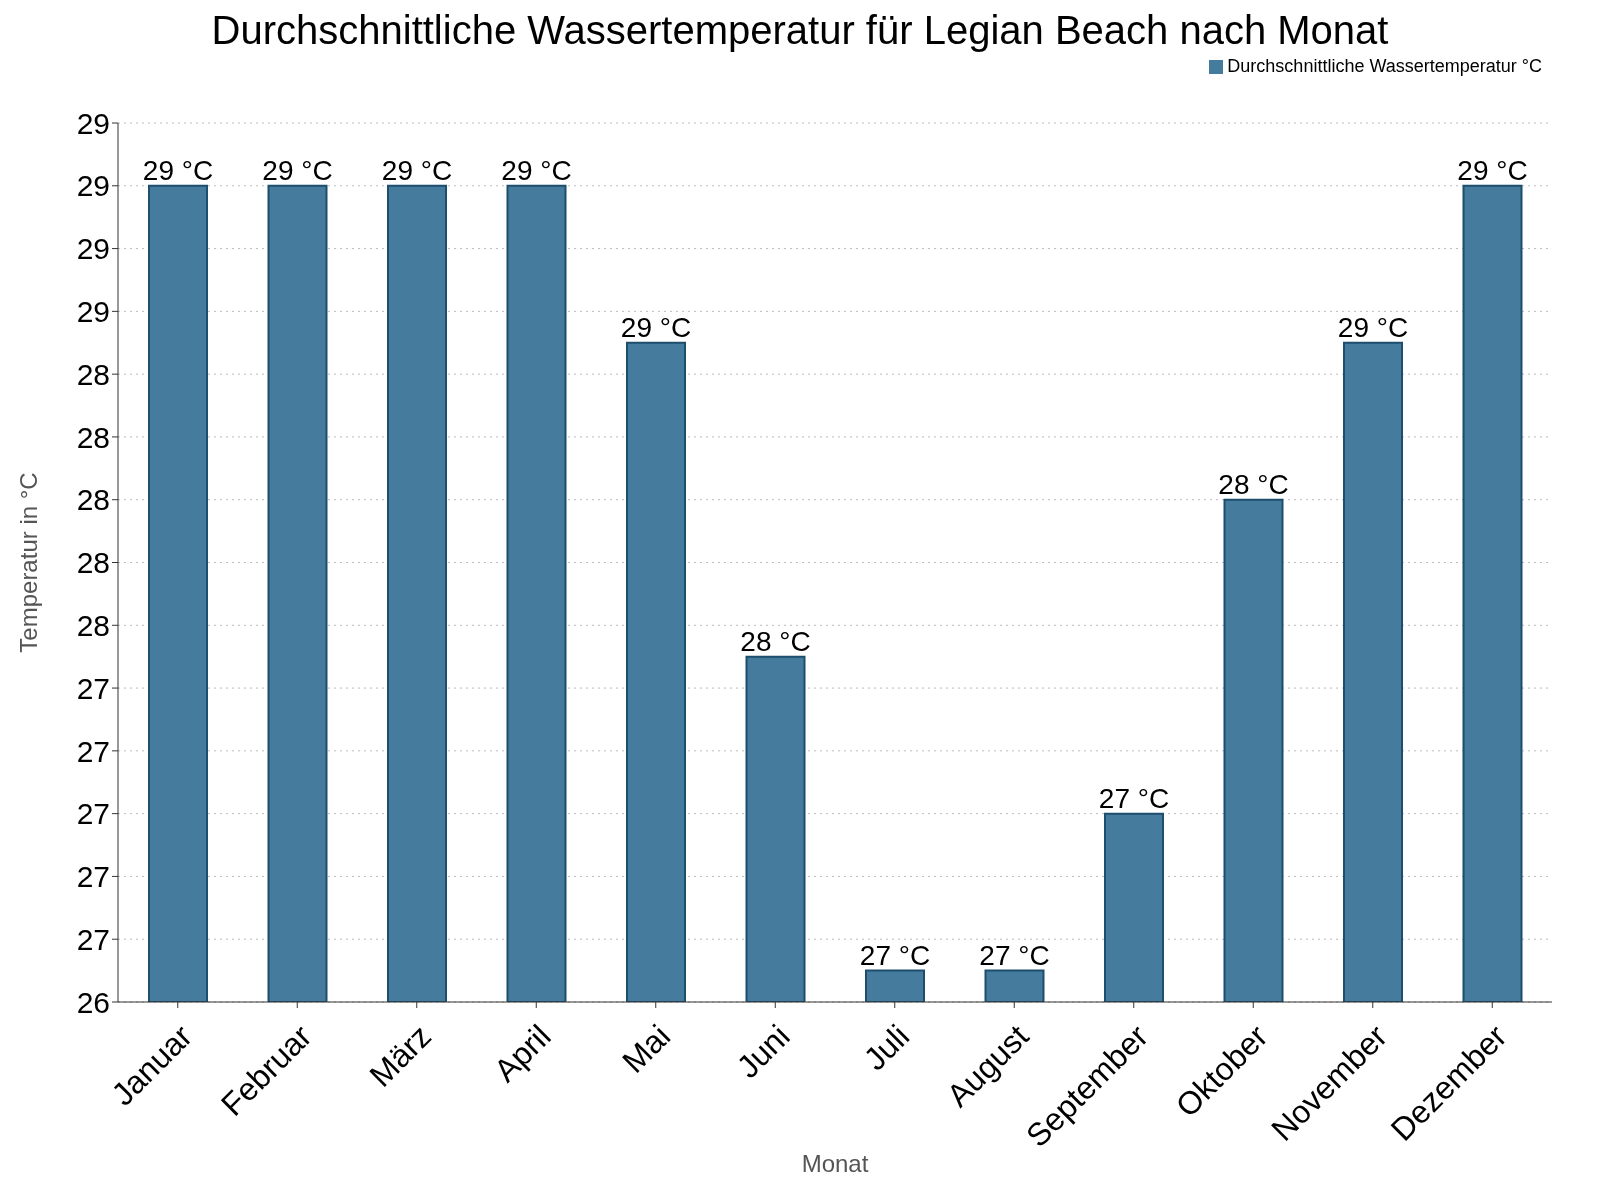 The image size is (1600, 1200). What do you see at coordinates (886, 1047) in the screenshot?
I see `x-tick-label: Juli` at bounding box center [886, 1047].